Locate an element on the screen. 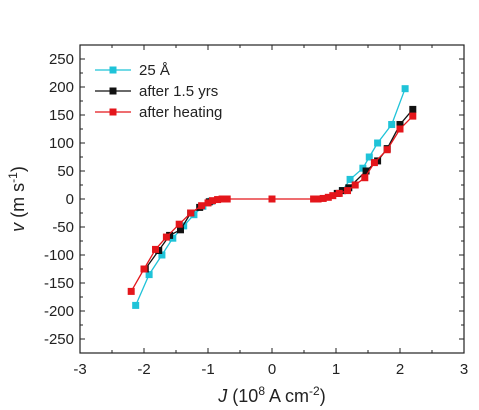  x-tick-label: -2 is located at coordinates (143, 369).